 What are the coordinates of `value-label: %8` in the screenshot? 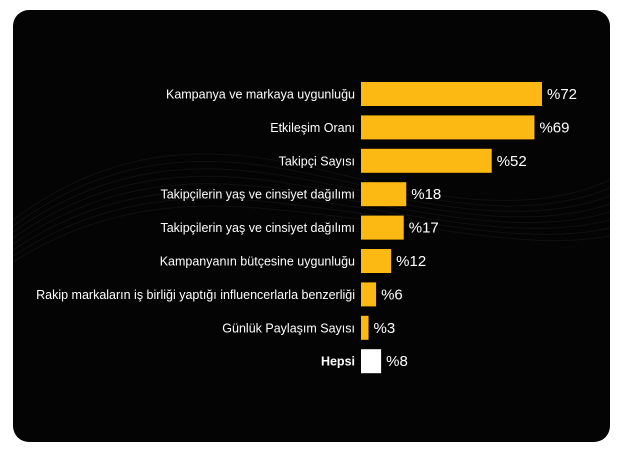 It's located at (397, 361).